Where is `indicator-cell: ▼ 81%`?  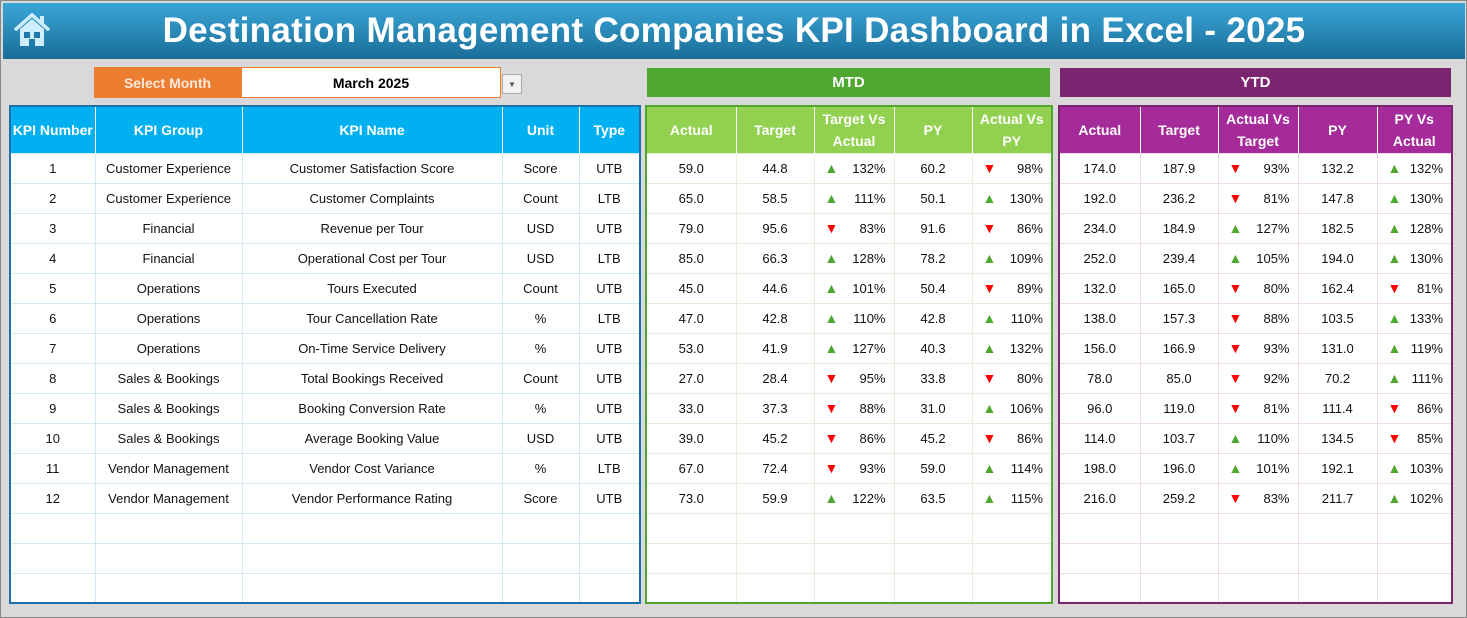 indicator-cell: ▼ 81% is located at coordinates (1258, 408).